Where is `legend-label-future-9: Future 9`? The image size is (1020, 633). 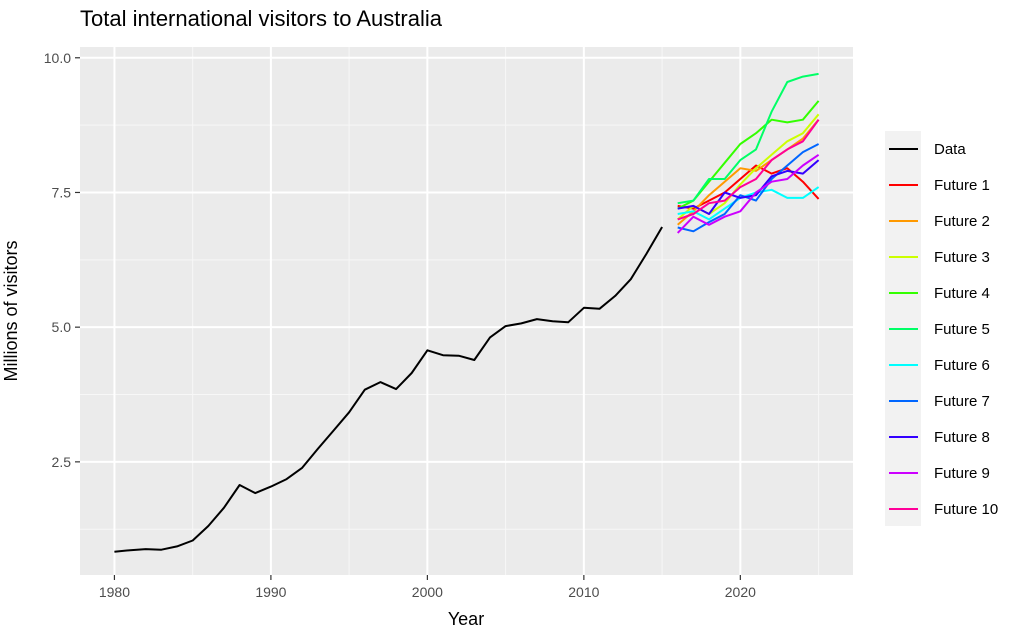
legend-label-future-9: Future 9 is located at coordinates (962, 473).